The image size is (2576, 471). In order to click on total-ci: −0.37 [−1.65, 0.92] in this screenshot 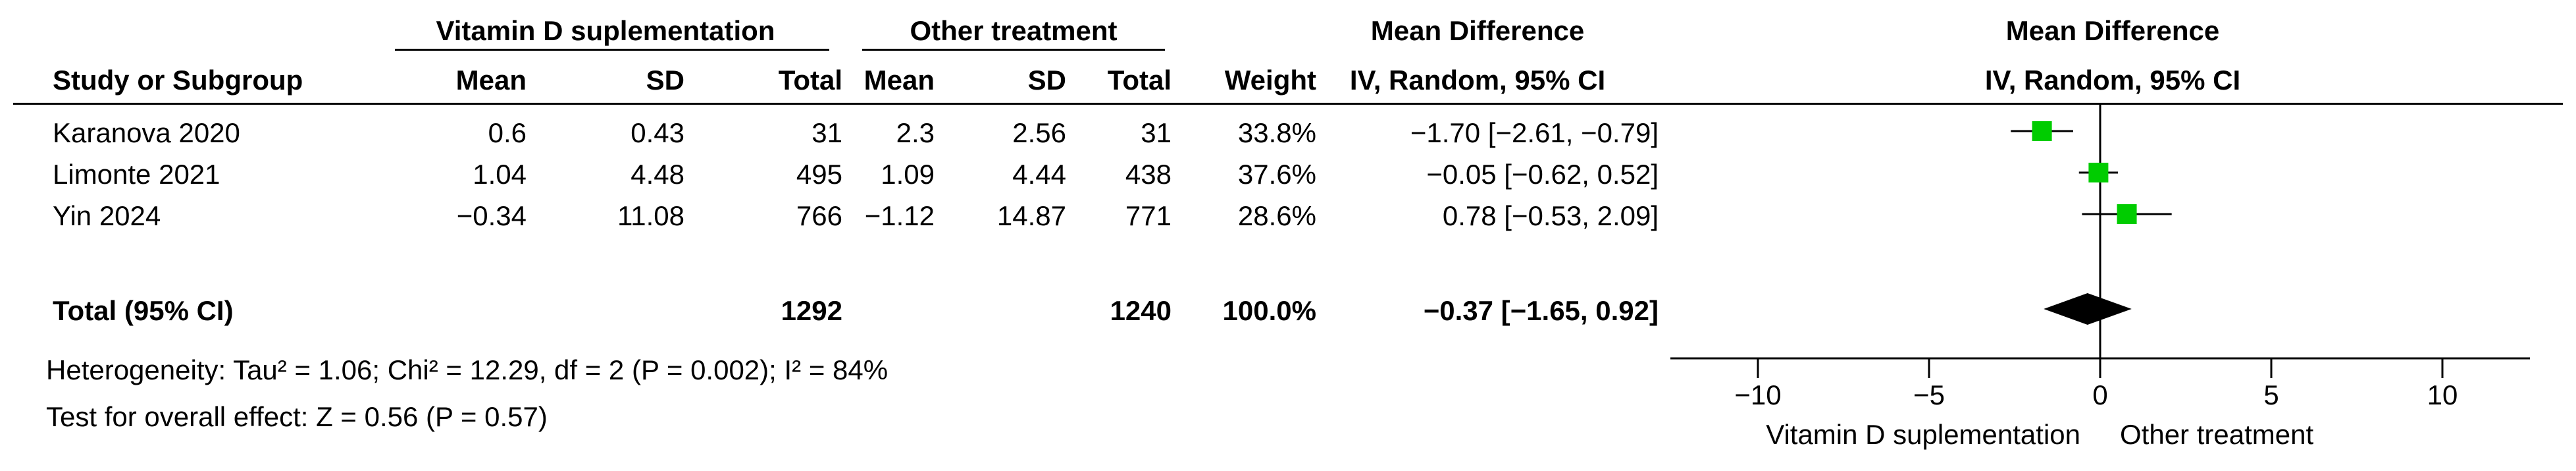, I will do `click(1541, 311)`.